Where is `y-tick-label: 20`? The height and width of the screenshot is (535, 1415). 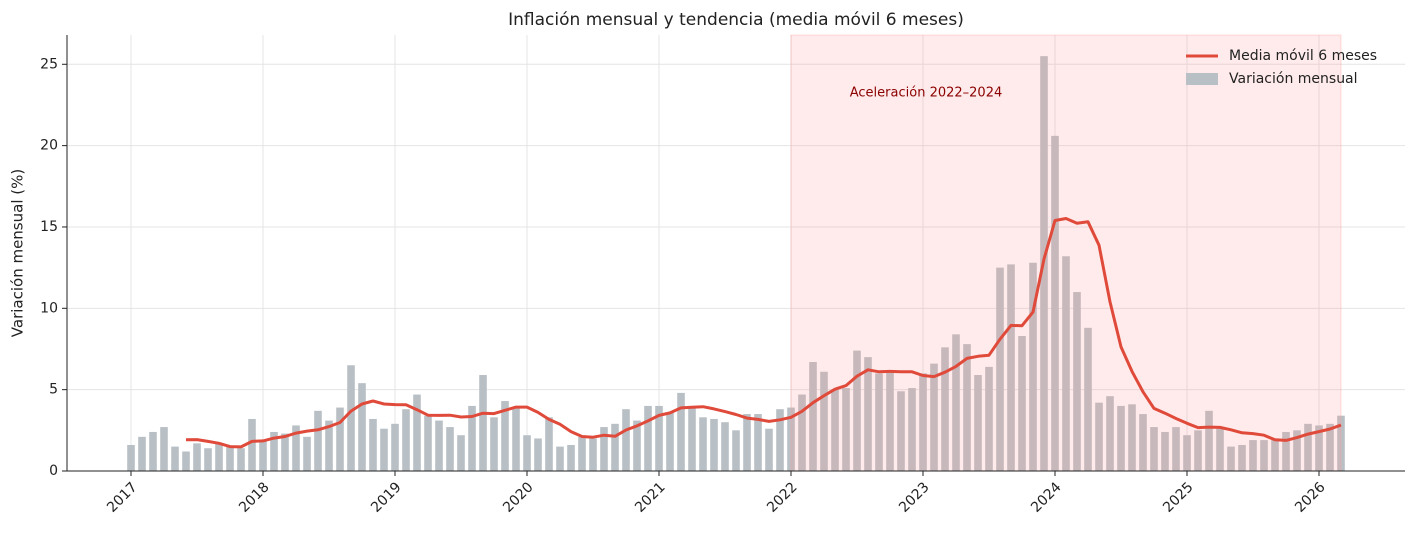 y-tick-label: 20 is located at coordinates (49, 146).